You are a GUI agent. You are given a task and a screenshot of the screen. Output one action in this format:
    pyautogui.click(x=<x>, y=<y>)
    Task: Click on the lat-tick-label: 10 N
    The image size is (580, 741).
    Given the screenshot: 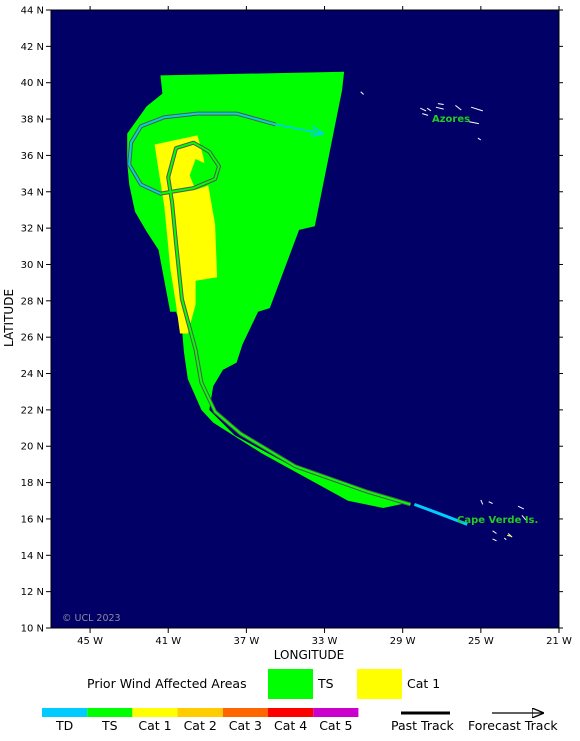 What is the action you would take?
    pyautogui.click(x=32, y=629)
    